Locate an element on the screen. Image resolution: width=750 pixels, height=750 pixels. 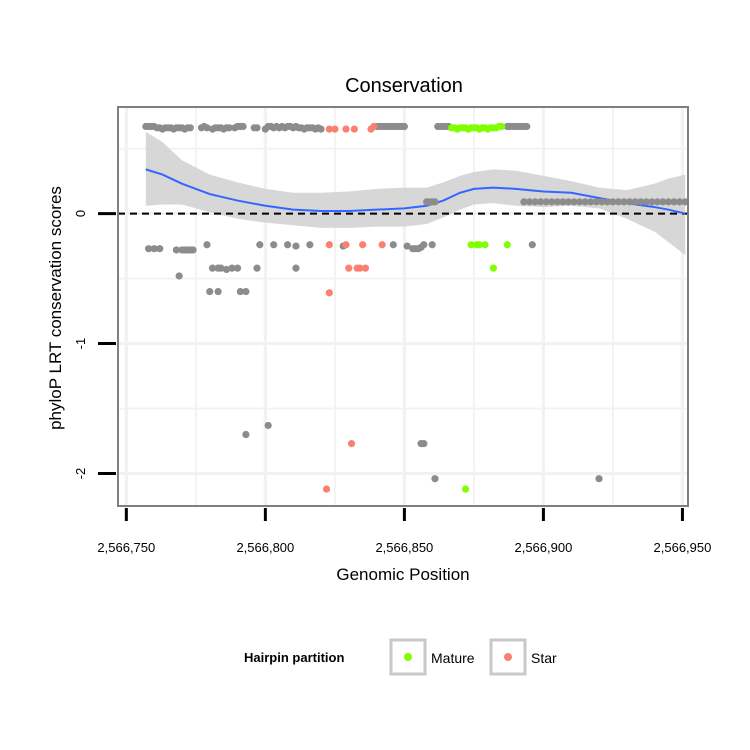
x-axis-title: Genomic Position is located at coordinates (402, 574).